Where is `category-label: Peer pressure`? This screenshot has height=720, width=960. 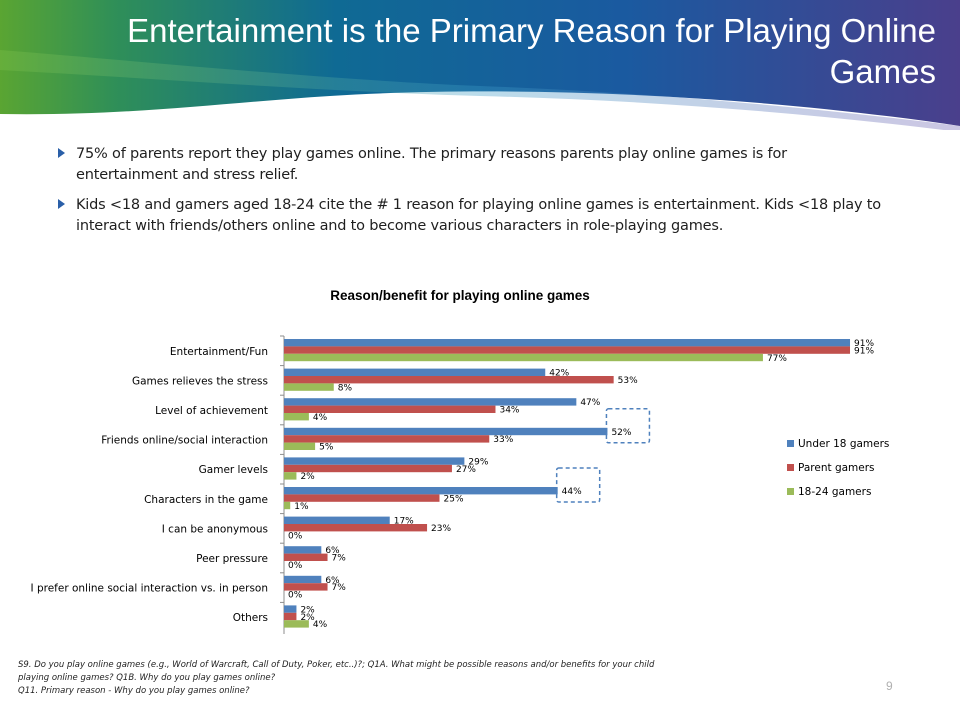
category-label: Peer pressure is located at coordinates (232, 559).